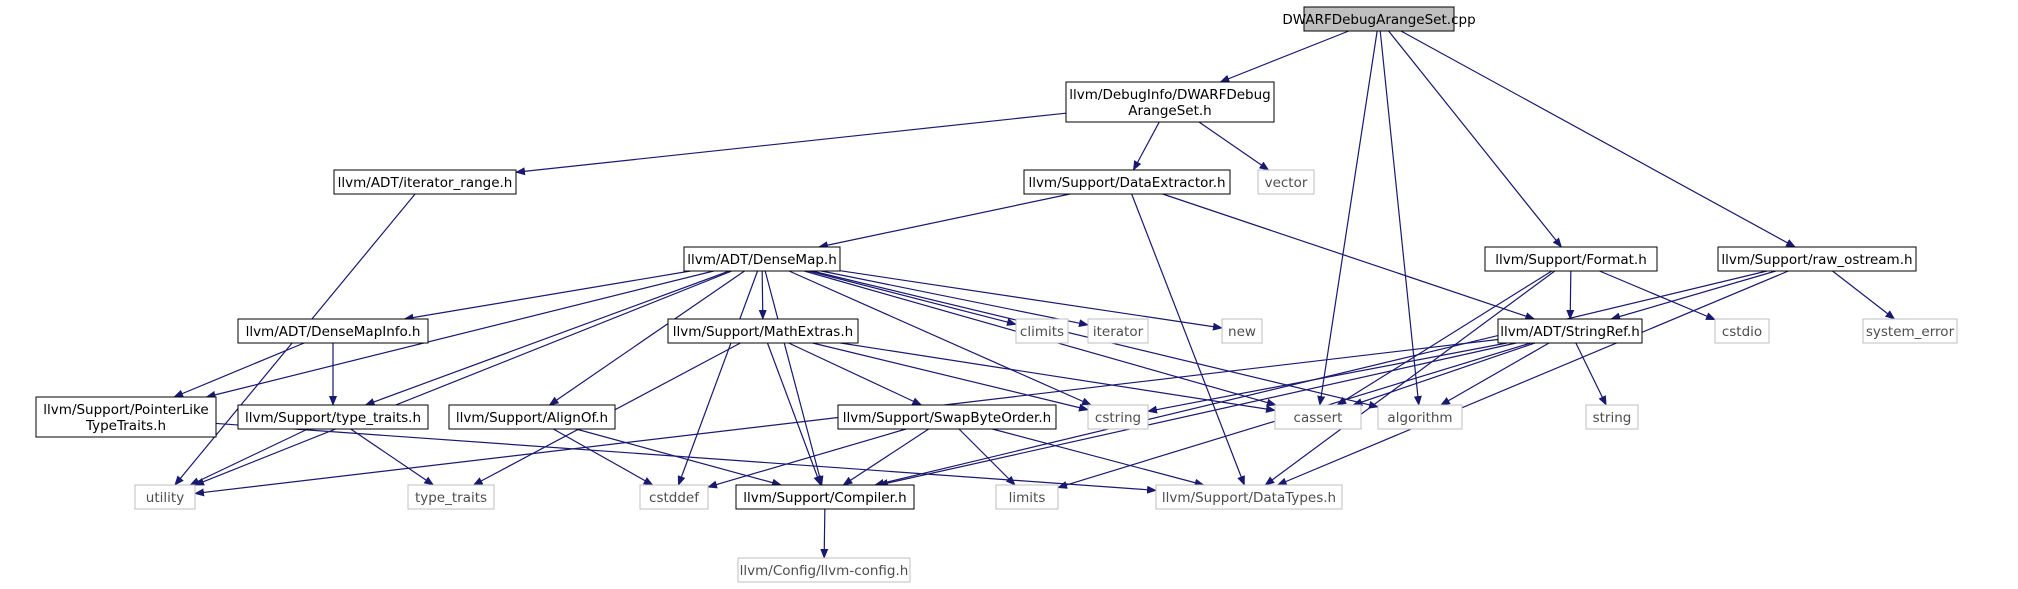 This screenshot has width=2018, height=589. I want to click on edge-stringref-to-cassert, so click(1444, 374).